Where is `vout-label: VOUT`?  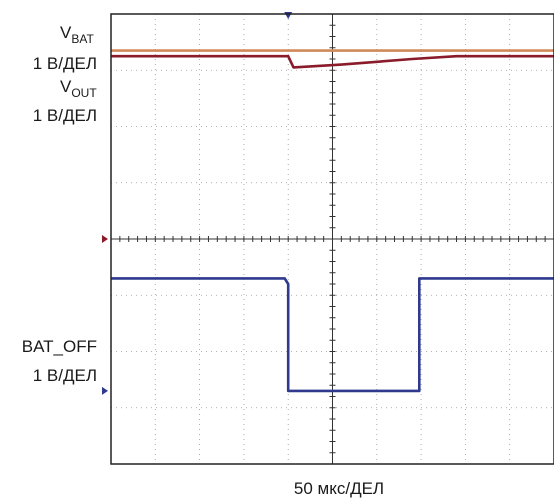
vout-label: VOUT is located at coordinates (78, 88).